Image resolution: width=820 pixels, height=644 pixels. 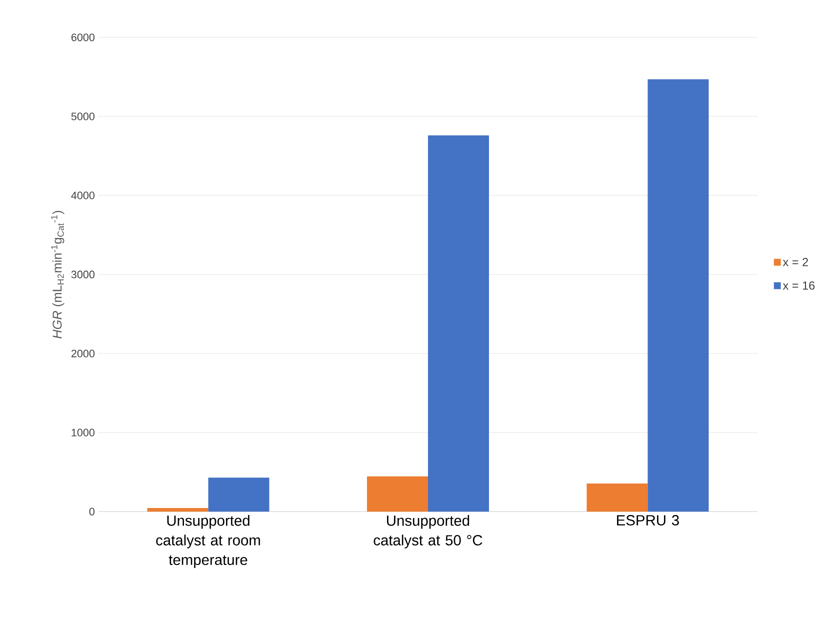 What do you see at coordinates (82, 37) in the screenshot?
I see `y-tick-label: 6000` at bounding box center [82, 37].